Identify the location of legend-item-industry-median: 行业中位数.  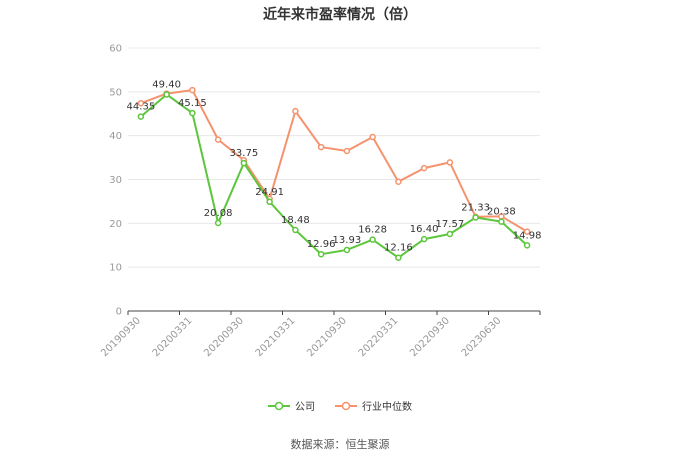
(373, 405).